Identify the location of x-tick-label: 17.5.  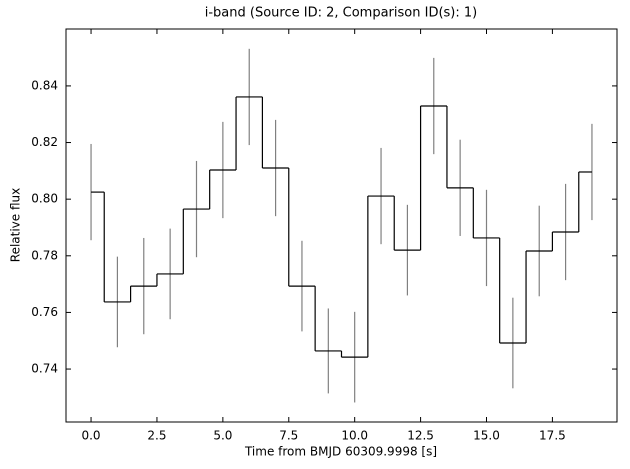
(552, 436).